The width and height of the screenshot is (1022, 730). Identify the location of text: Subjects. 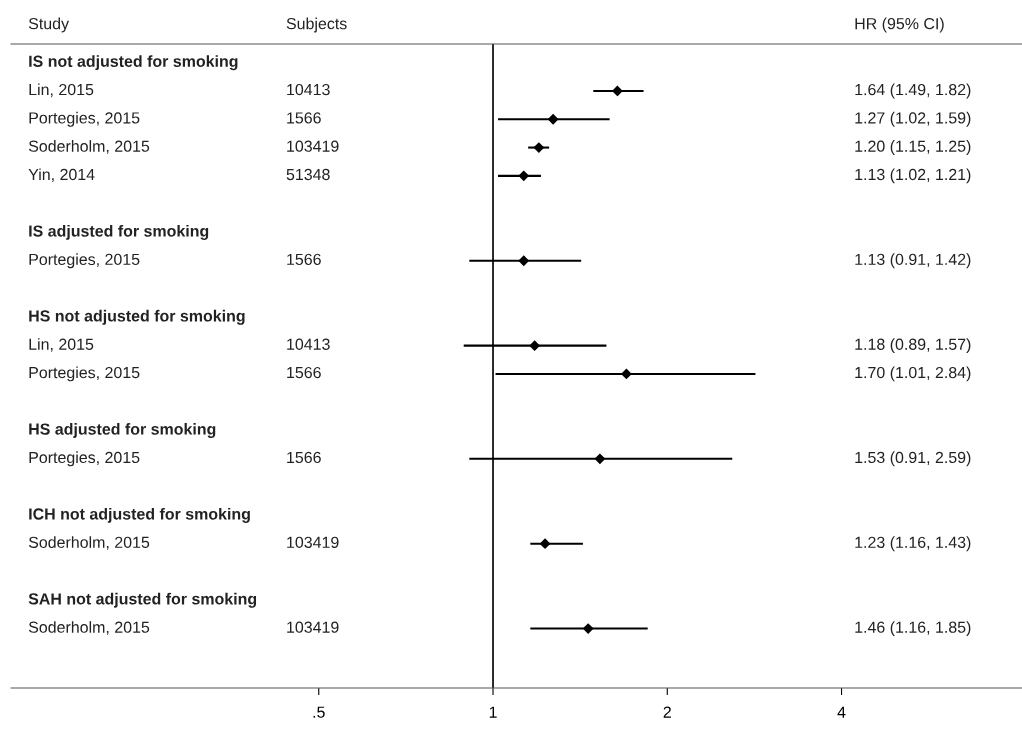
(316, 25).